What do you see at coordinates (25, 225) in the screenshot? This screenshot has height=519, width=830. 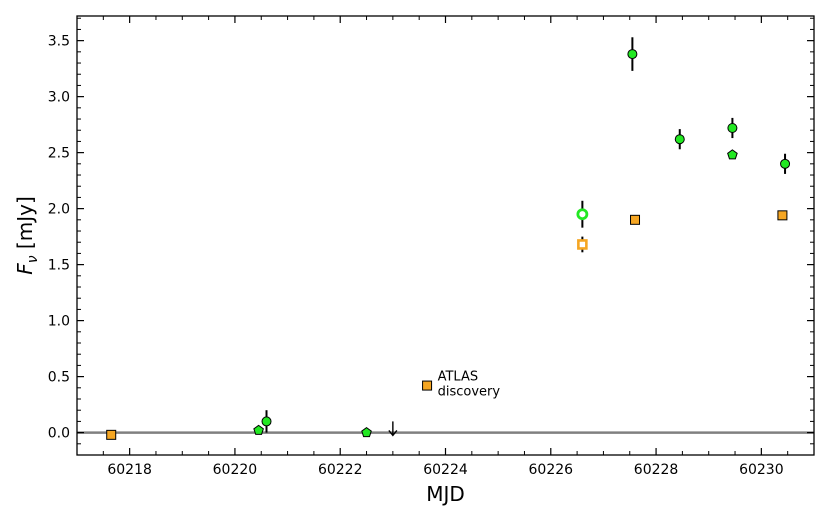 I see `y-axis-title-unit: [mJy]` at bounding box center [25, 225].